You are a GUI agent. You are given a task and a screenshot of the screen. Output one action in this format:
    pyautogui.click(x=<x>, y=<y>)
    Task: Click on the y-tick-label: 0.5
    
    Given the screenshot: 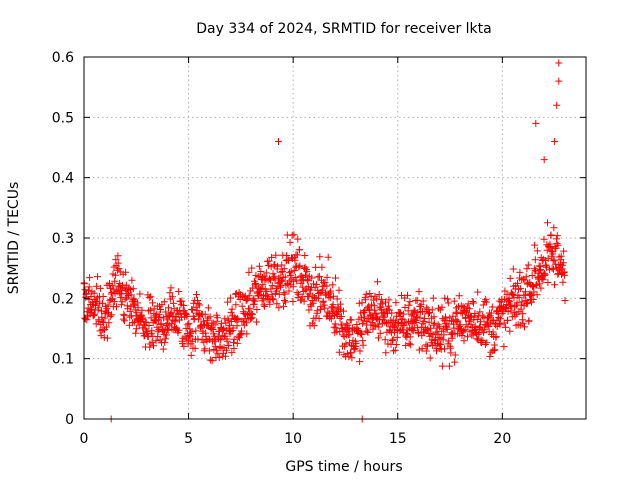 What is the action you would take?
    pyautogui.click(x=63, y=118)
    